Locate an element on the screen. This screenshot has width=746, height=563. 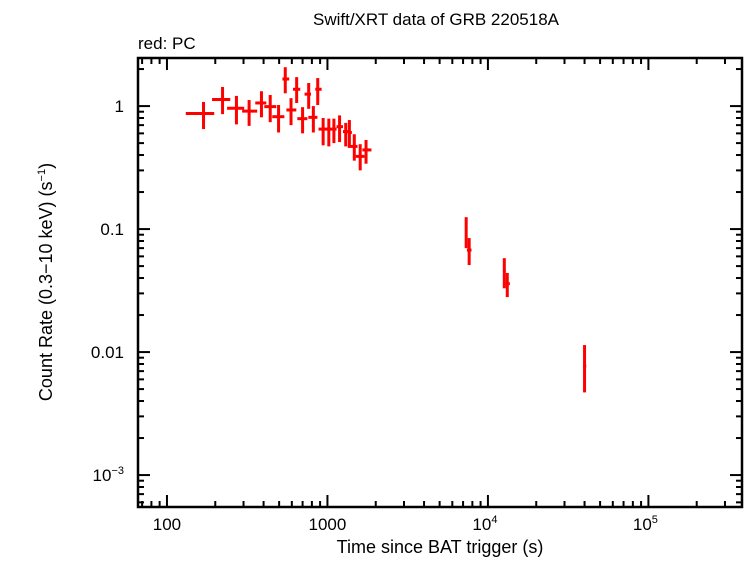
legend-note: red: PC is located at coordinates (167, 43).